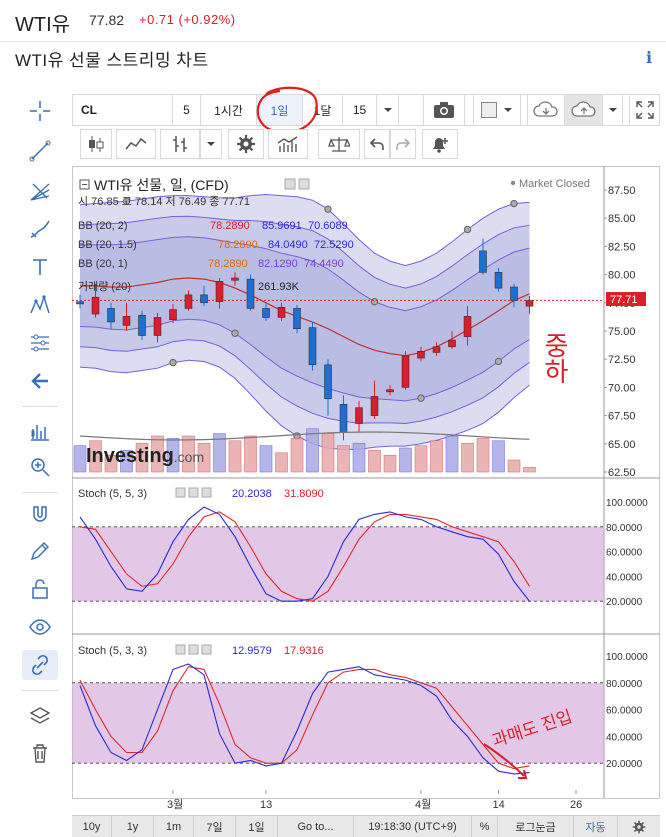 The height and width of the screenshot is (837, 666). Describe the element at coordinates (193, 492) in the screenshot. I see `stoch1-gear-icon` at that location.